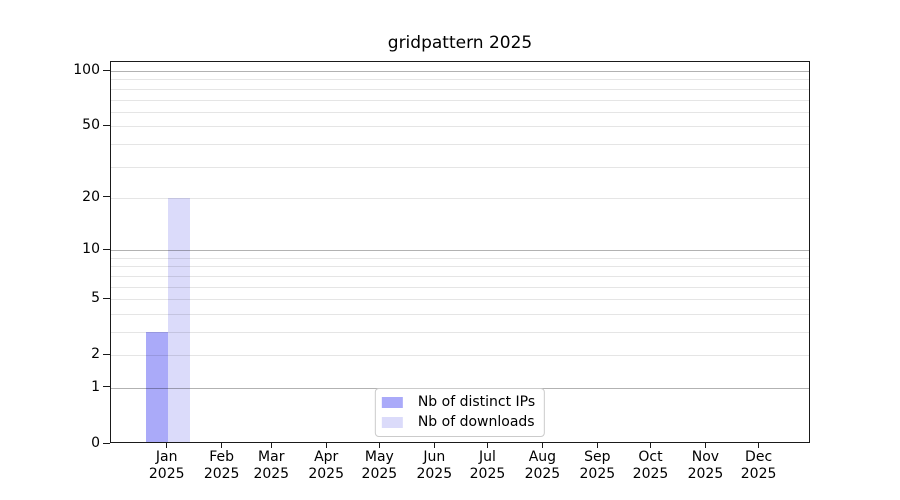  What do you see at coordinates (392, 402) in the screenshot?
I see `legend-swatch-distinct-ips` at bounding box center [392, 402].